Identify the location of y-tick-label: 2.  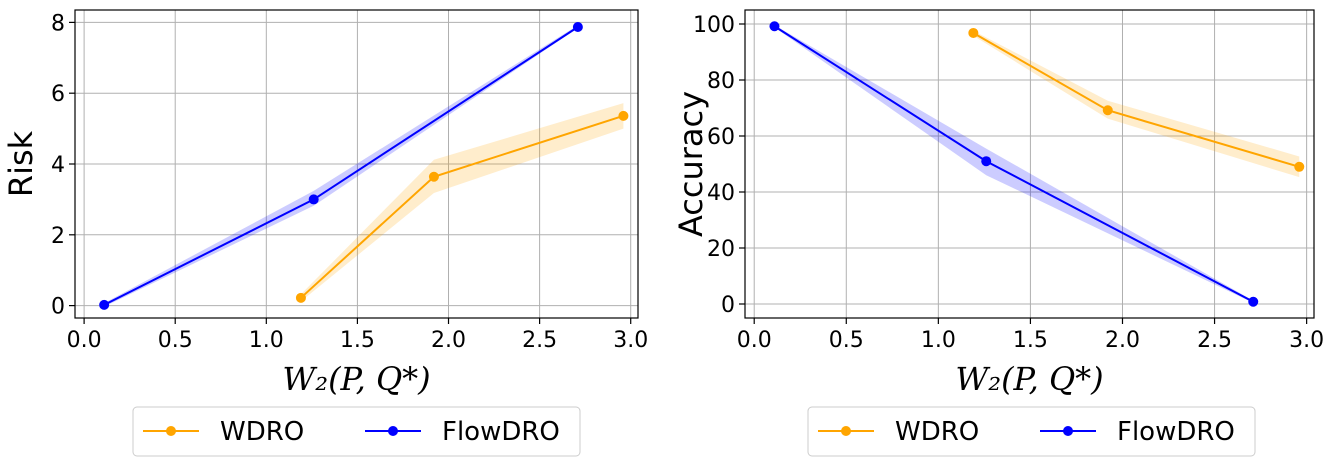
(58, 236).